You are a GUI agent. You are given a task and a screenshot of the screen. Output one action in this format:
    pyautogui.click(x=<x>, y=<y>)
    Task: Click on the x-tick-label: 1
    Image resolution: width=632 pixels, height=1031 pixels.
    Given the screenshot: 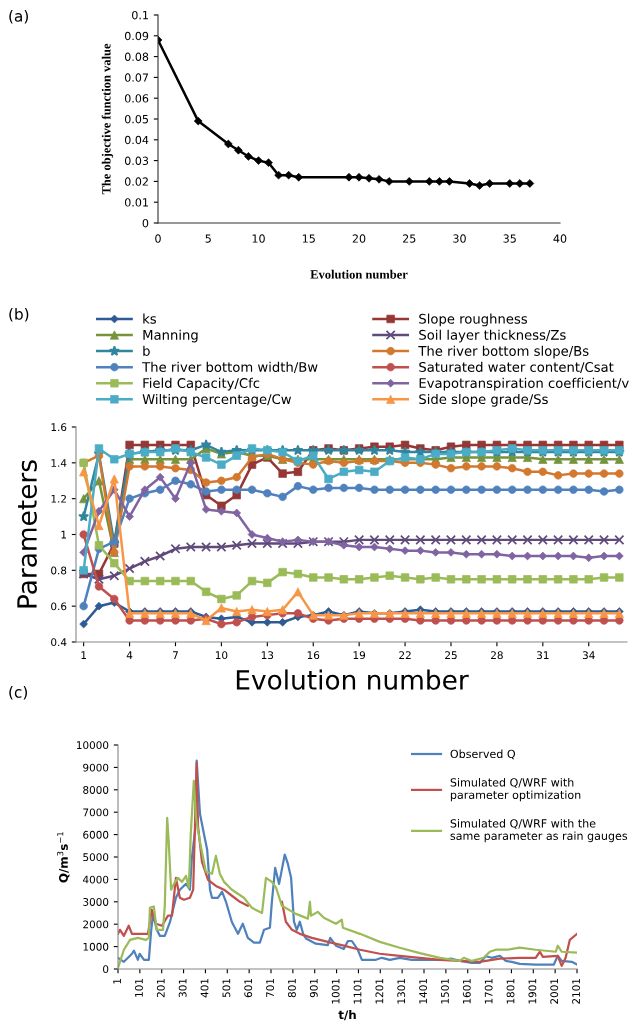 What is the action you would take?
    pyautogui.click(x=117, y=981)
    